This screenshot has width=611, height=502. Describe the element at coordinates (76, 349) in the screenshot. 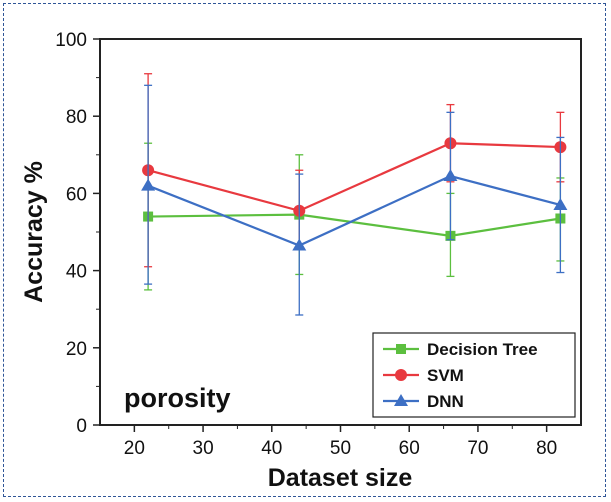

I see `y-tick-label: 20` at that location.